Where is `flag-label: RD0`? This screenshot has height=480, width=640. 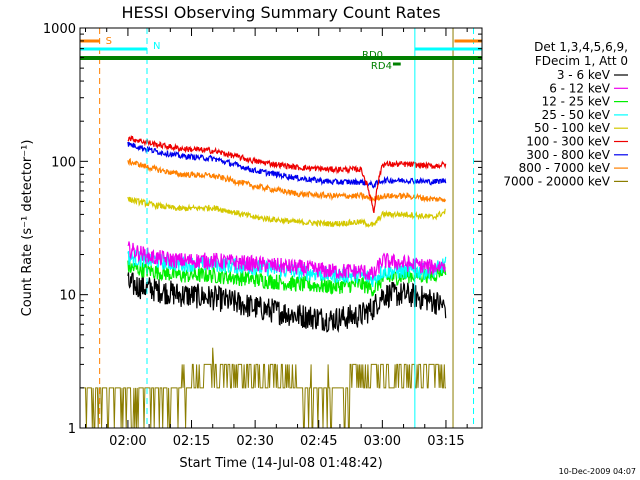 flag-label: RD0 is located at coordinates (372, 55).